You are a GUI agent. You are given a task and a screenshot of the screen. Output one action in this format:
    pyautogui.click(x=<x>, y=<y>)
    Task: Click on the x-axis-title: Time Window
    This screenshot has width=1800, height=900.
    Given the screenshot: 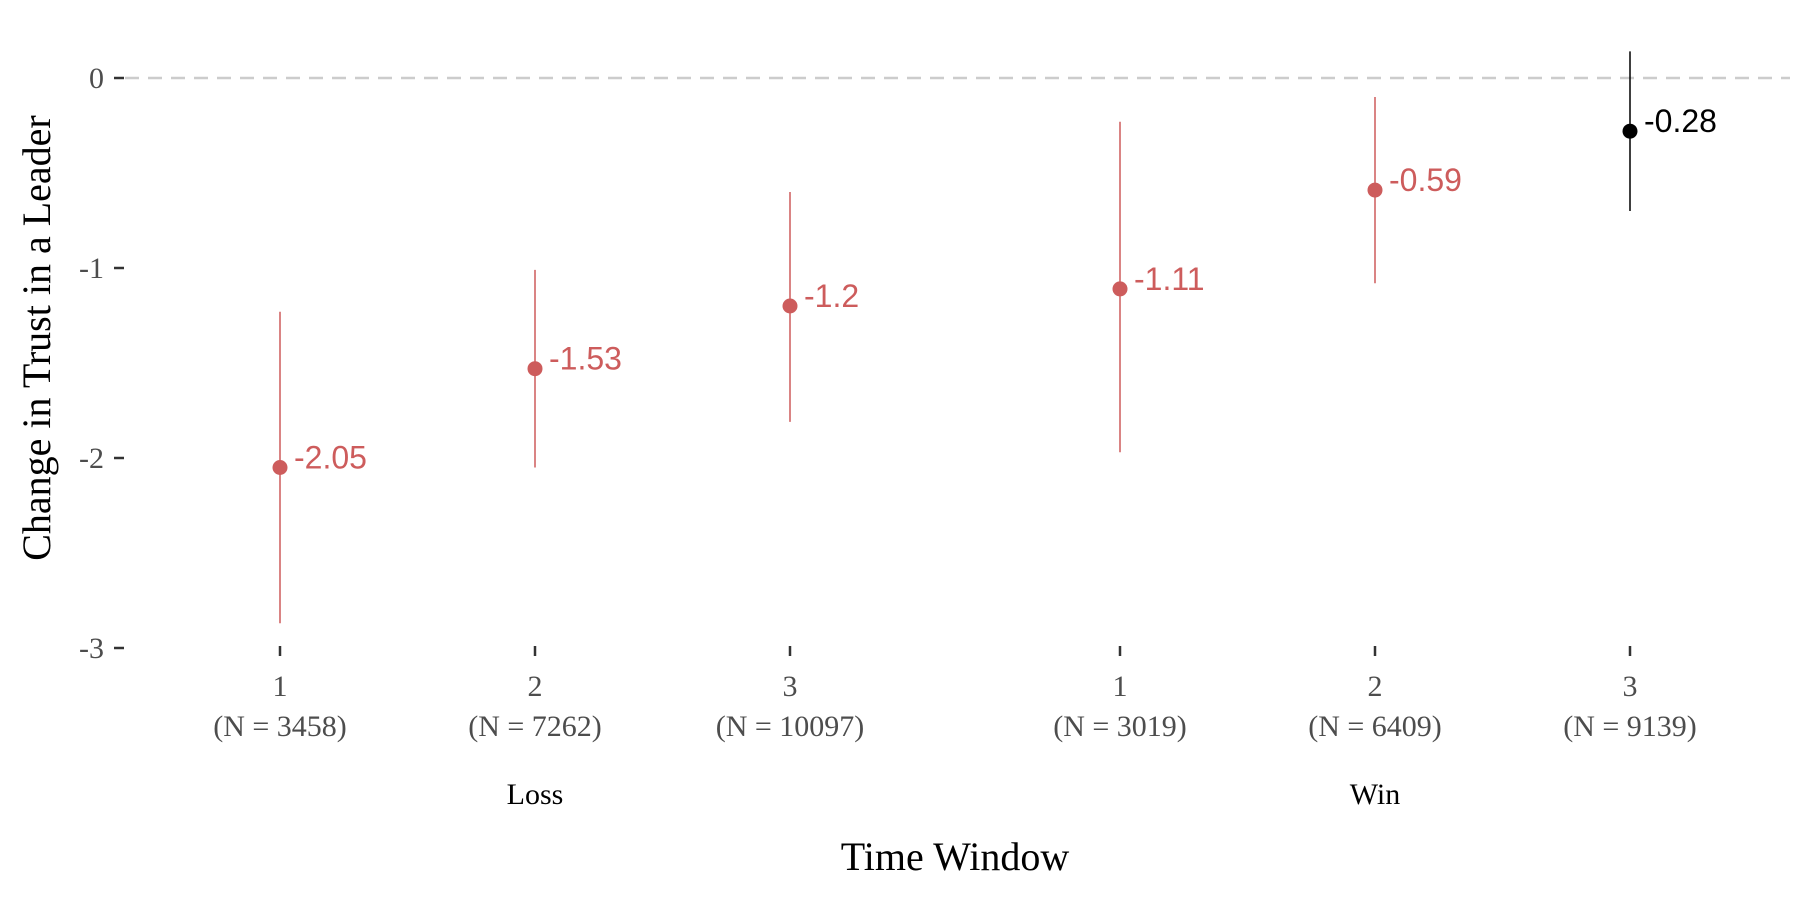 What is the action you would take?
    pyautogui.click(x=955, y=856)
    